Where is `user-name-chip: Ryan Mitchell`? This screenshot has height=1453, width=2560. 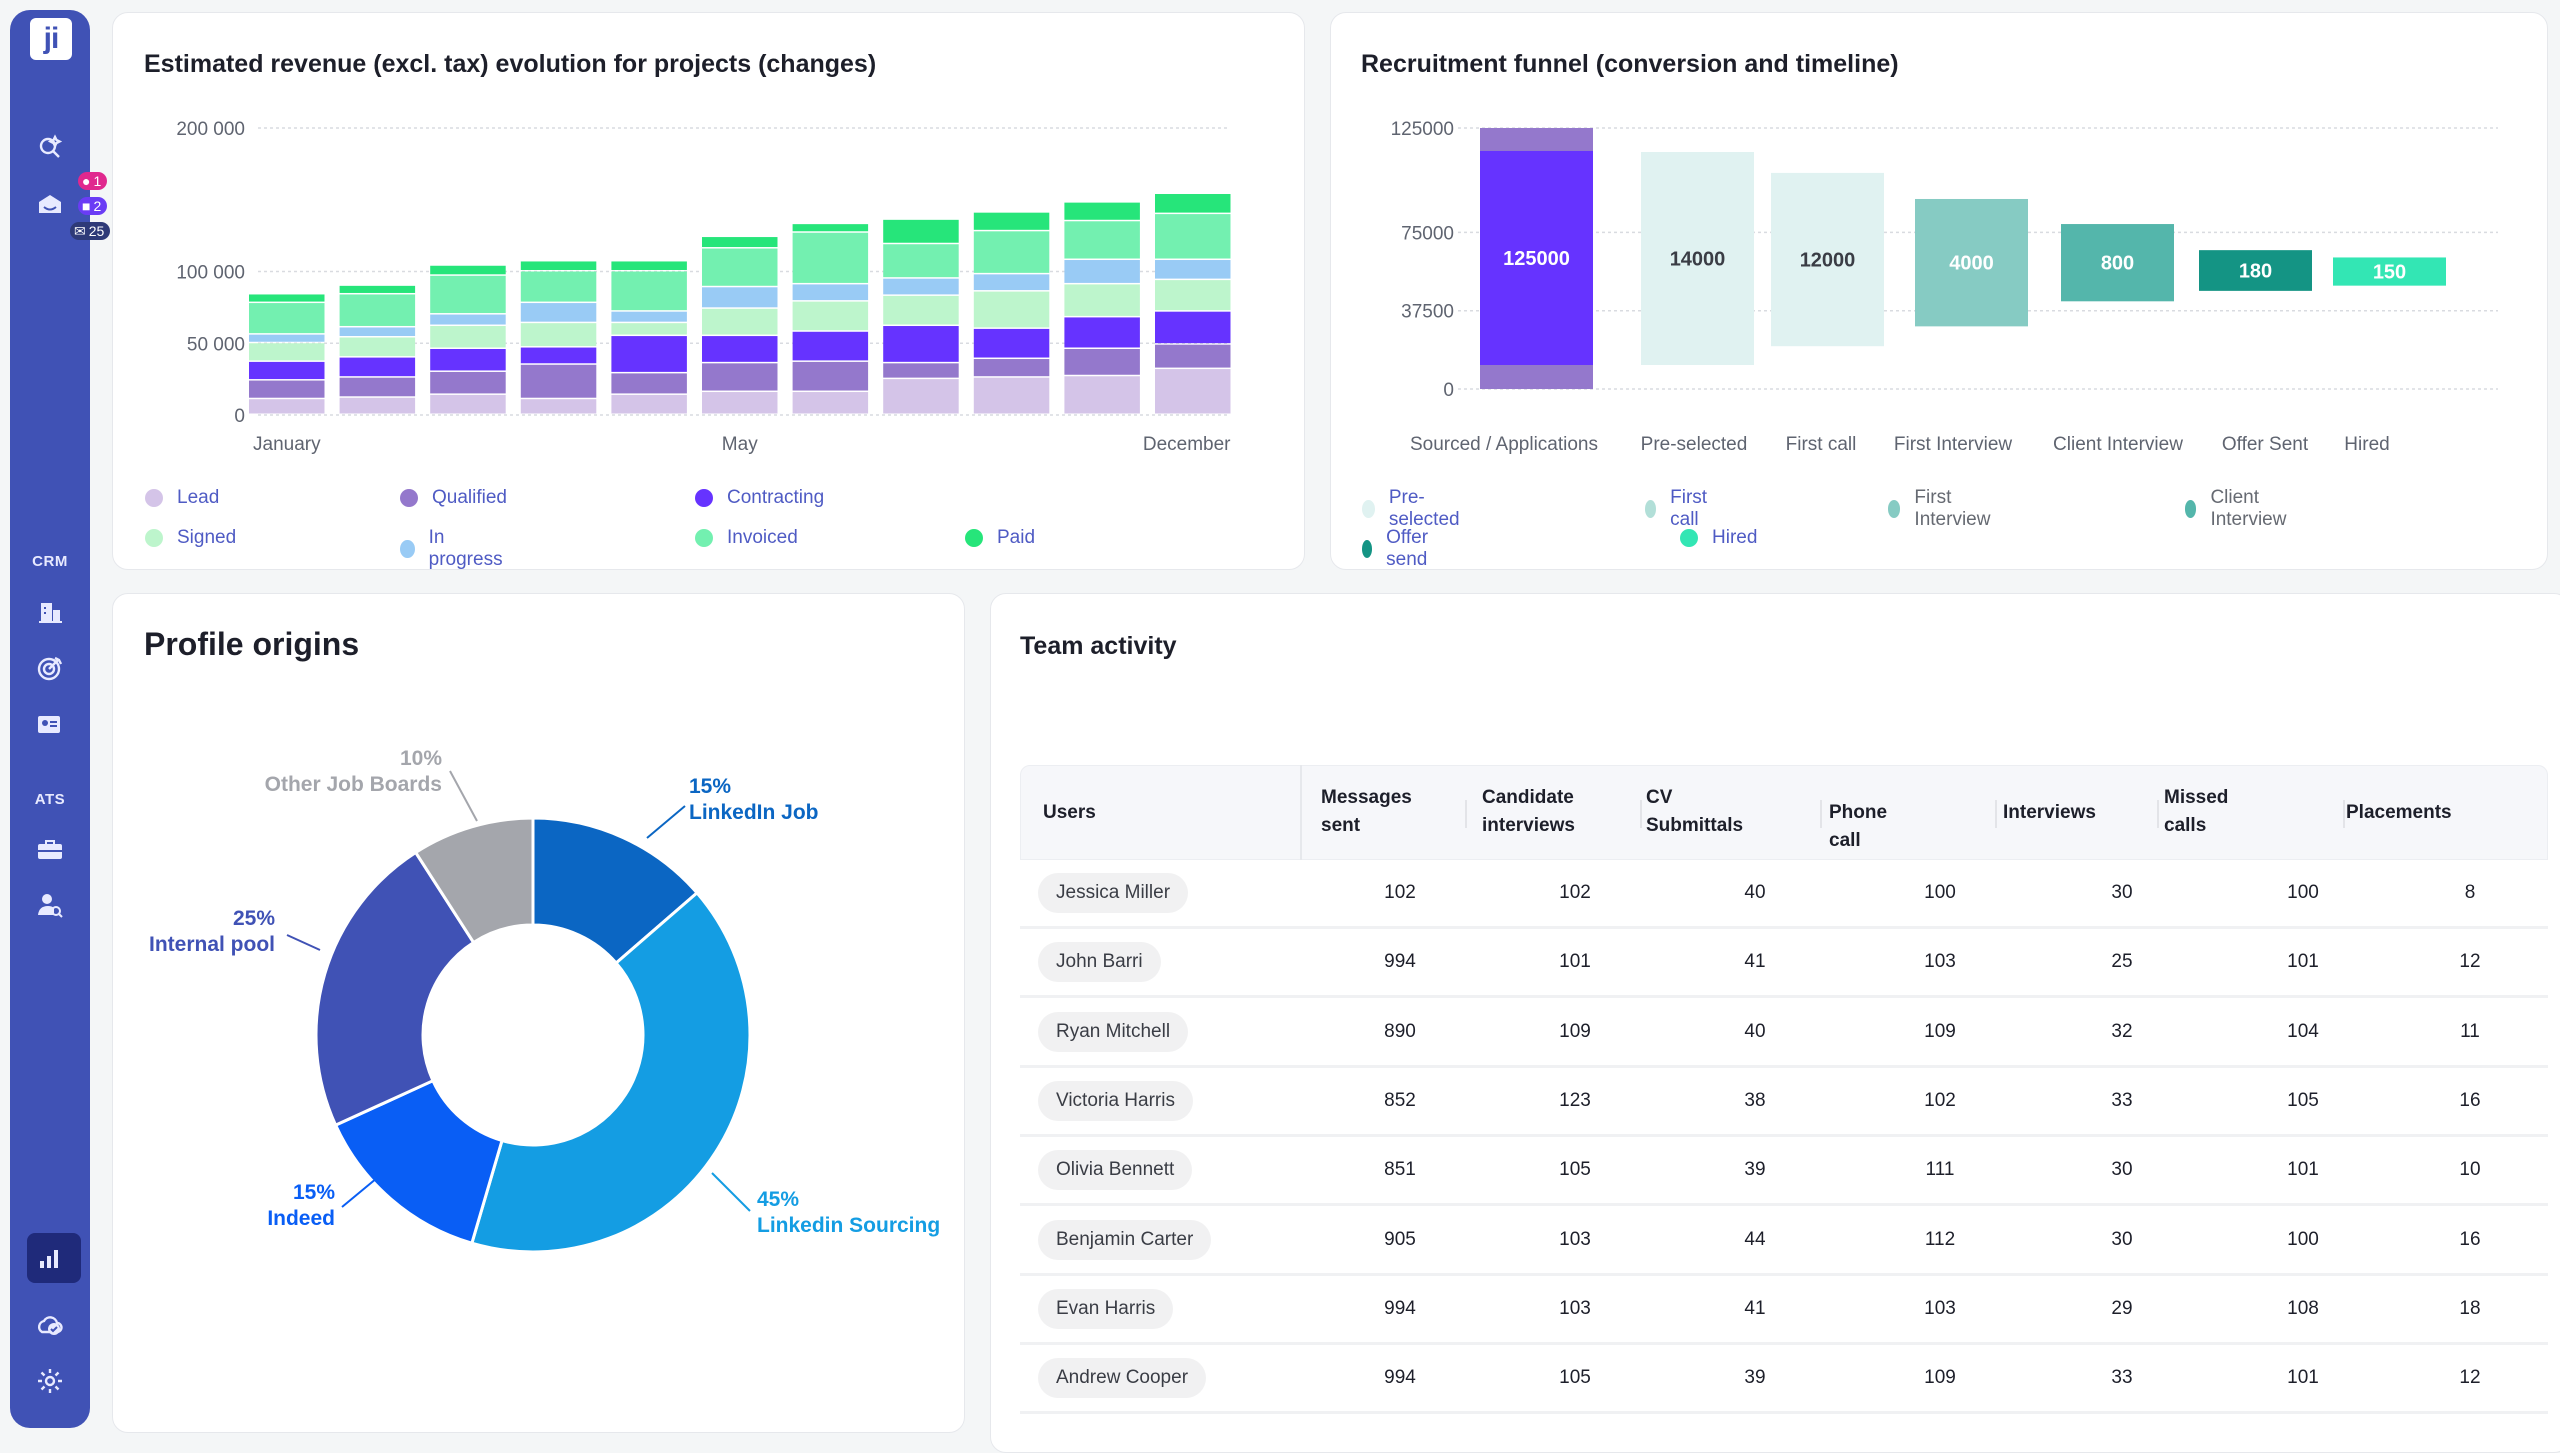
user-name-chip: Ryan Mitchell is located at coordinates (1113, 1031).